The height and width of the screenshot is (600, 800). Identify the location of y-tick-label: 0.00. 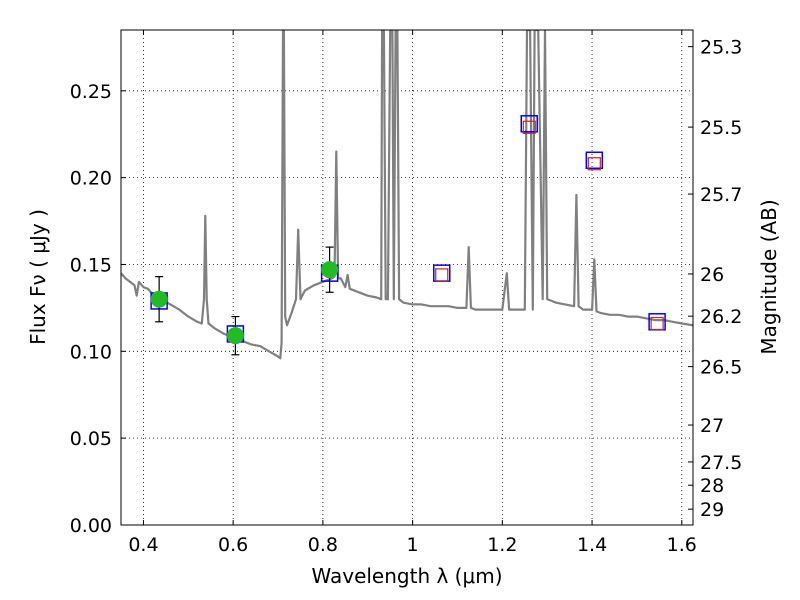
(91, 526).